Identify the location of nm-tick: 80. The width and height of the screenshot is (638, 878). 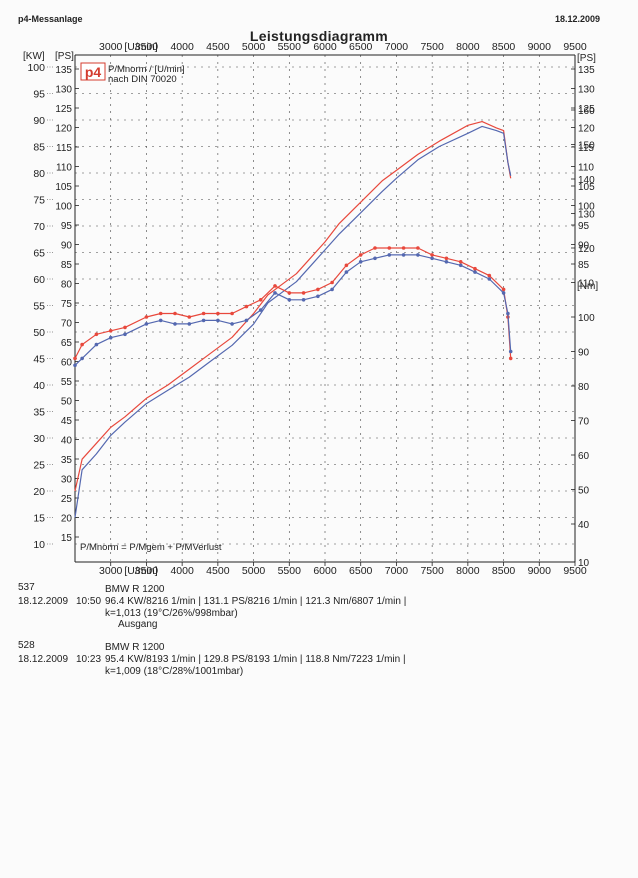
(584, 387).